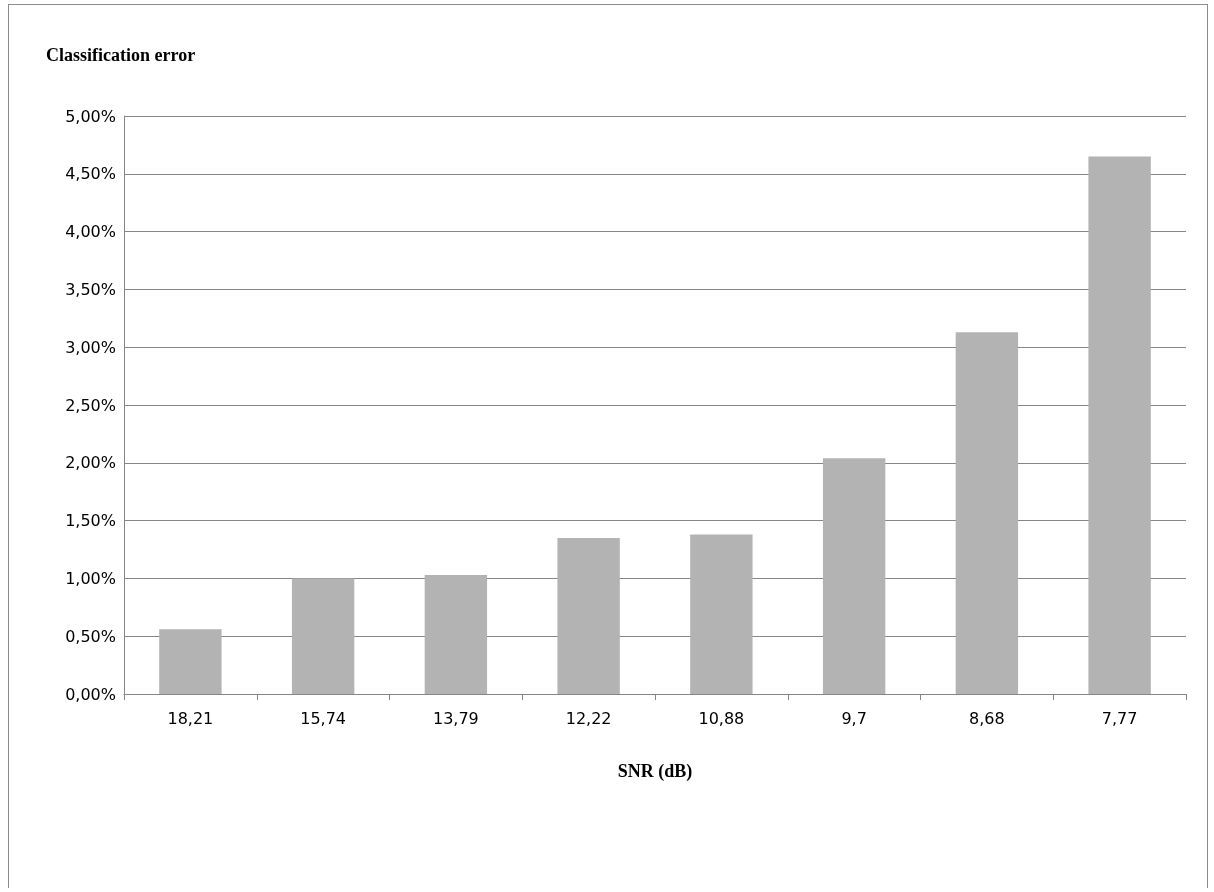 This screenshot has width=1214, height=892. Describe the element at coordinates (121, 55) in the screenshot. I see `chart-title: Classification error` at that location.